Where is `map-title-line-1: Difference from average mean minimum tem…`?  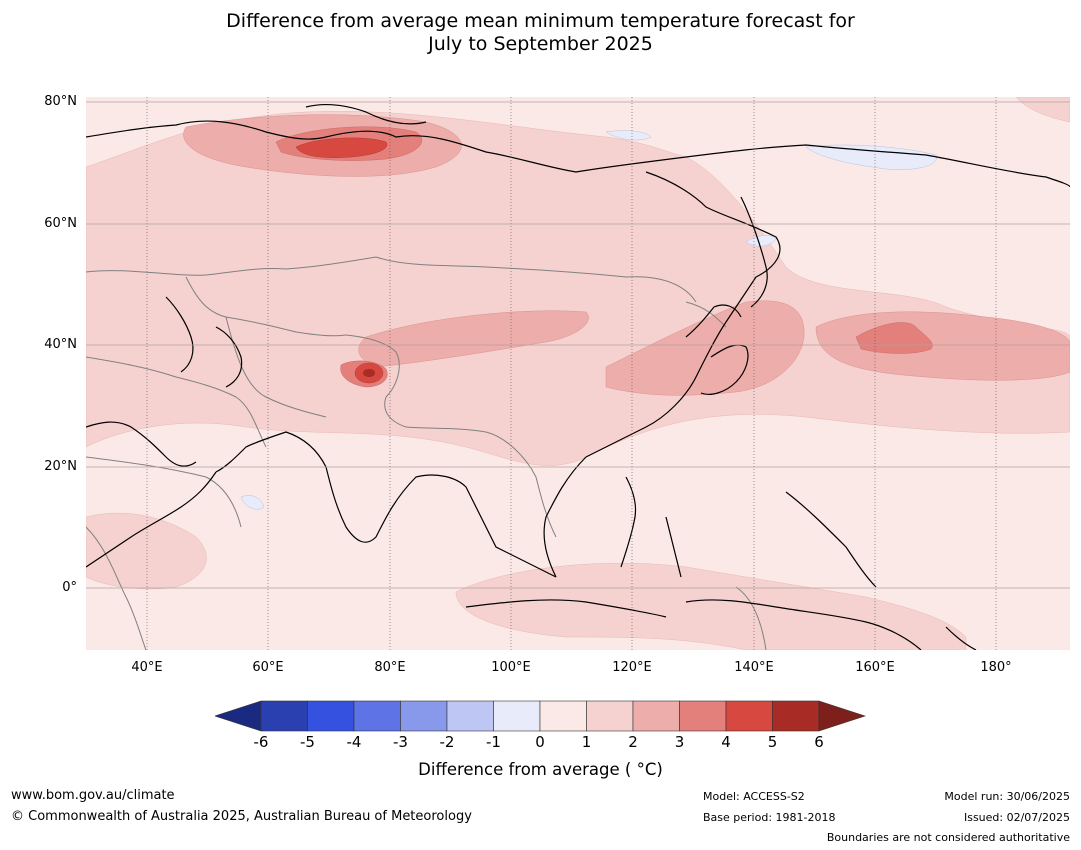
map-title-line-1: Difference from average mean minimum tem… is located at coordinates (540, 21).